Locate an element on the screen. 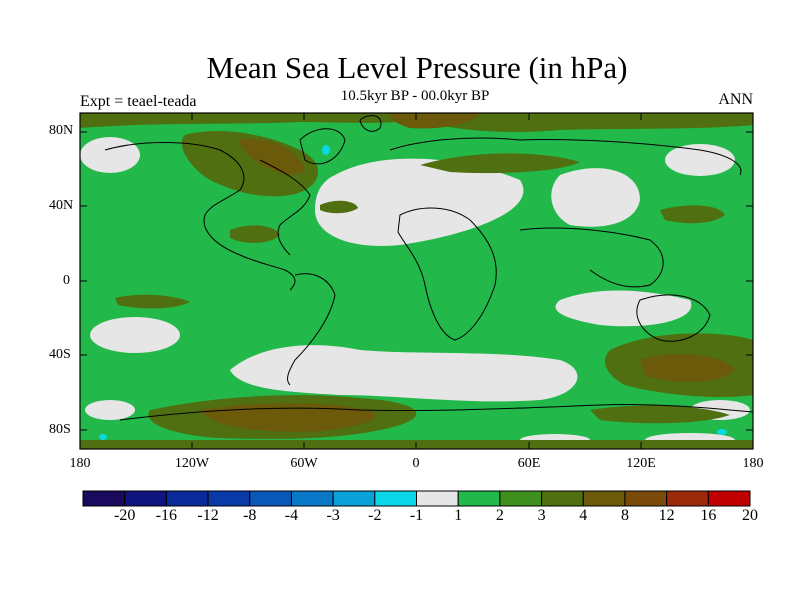 Image resolution: width=800 pixels, height=600 pixels. colorbar-label: 12 is located at coordinates (666, 515).